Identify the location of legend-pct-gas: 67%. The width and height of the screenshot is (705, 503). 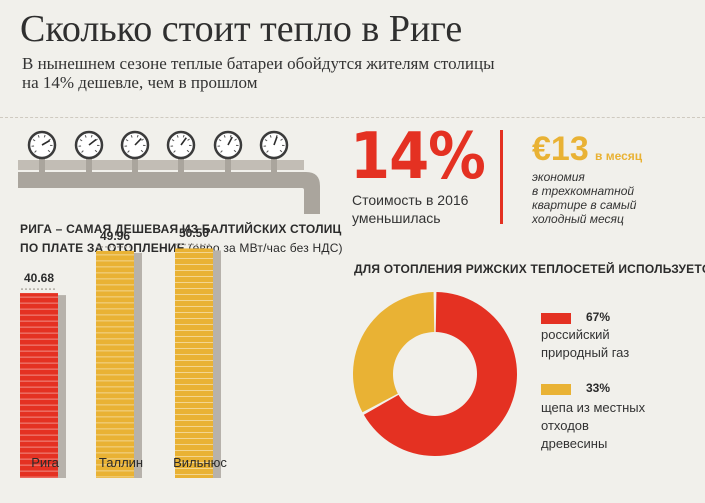
(598, 317).